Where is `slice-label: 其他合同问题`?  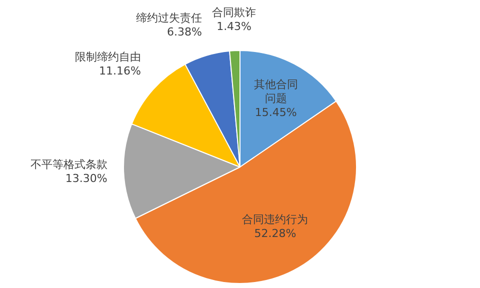
slice-label: 其他合同问题 is located at coordinates (276, 91).